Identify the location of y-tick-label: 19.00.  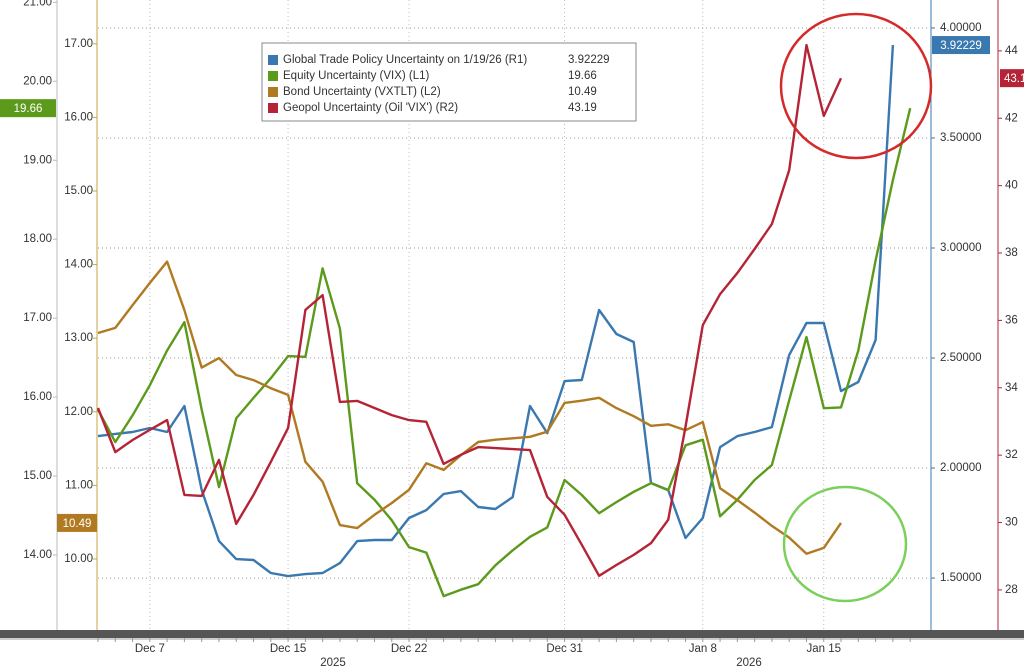
(37, 160).